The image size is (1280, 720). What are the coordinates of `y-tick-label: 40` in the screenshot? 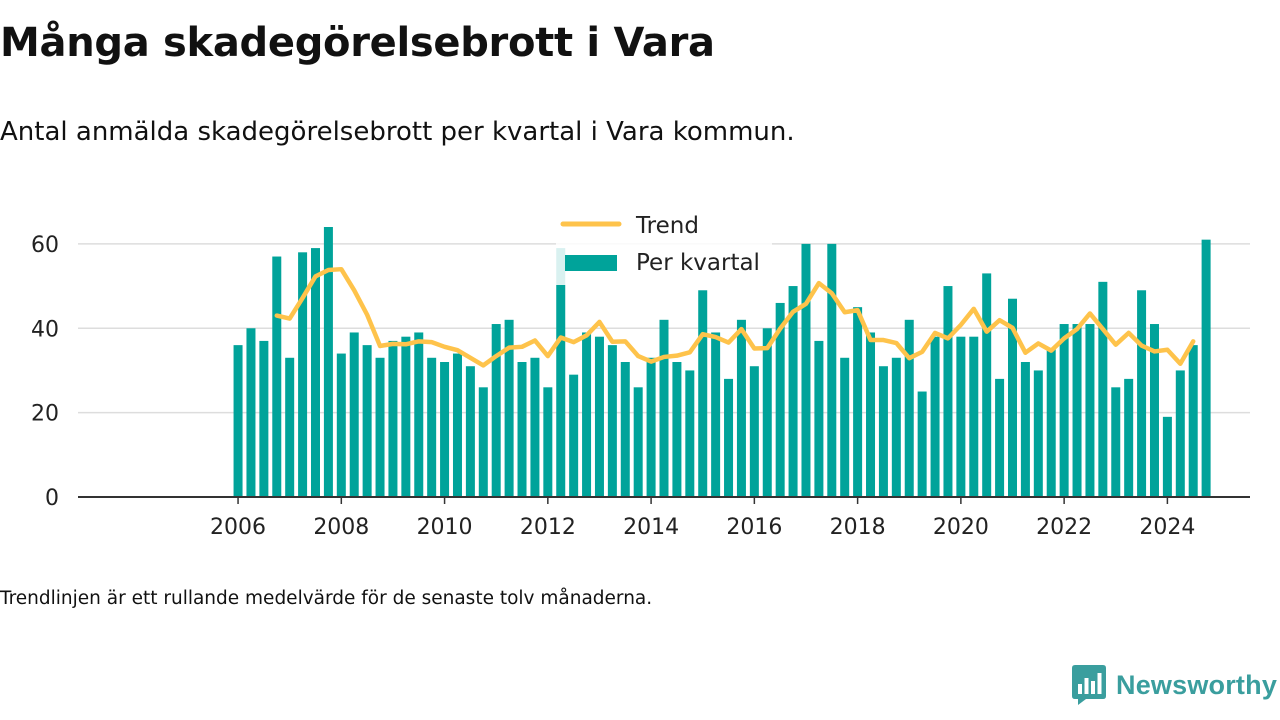 It's located at (45, 329).